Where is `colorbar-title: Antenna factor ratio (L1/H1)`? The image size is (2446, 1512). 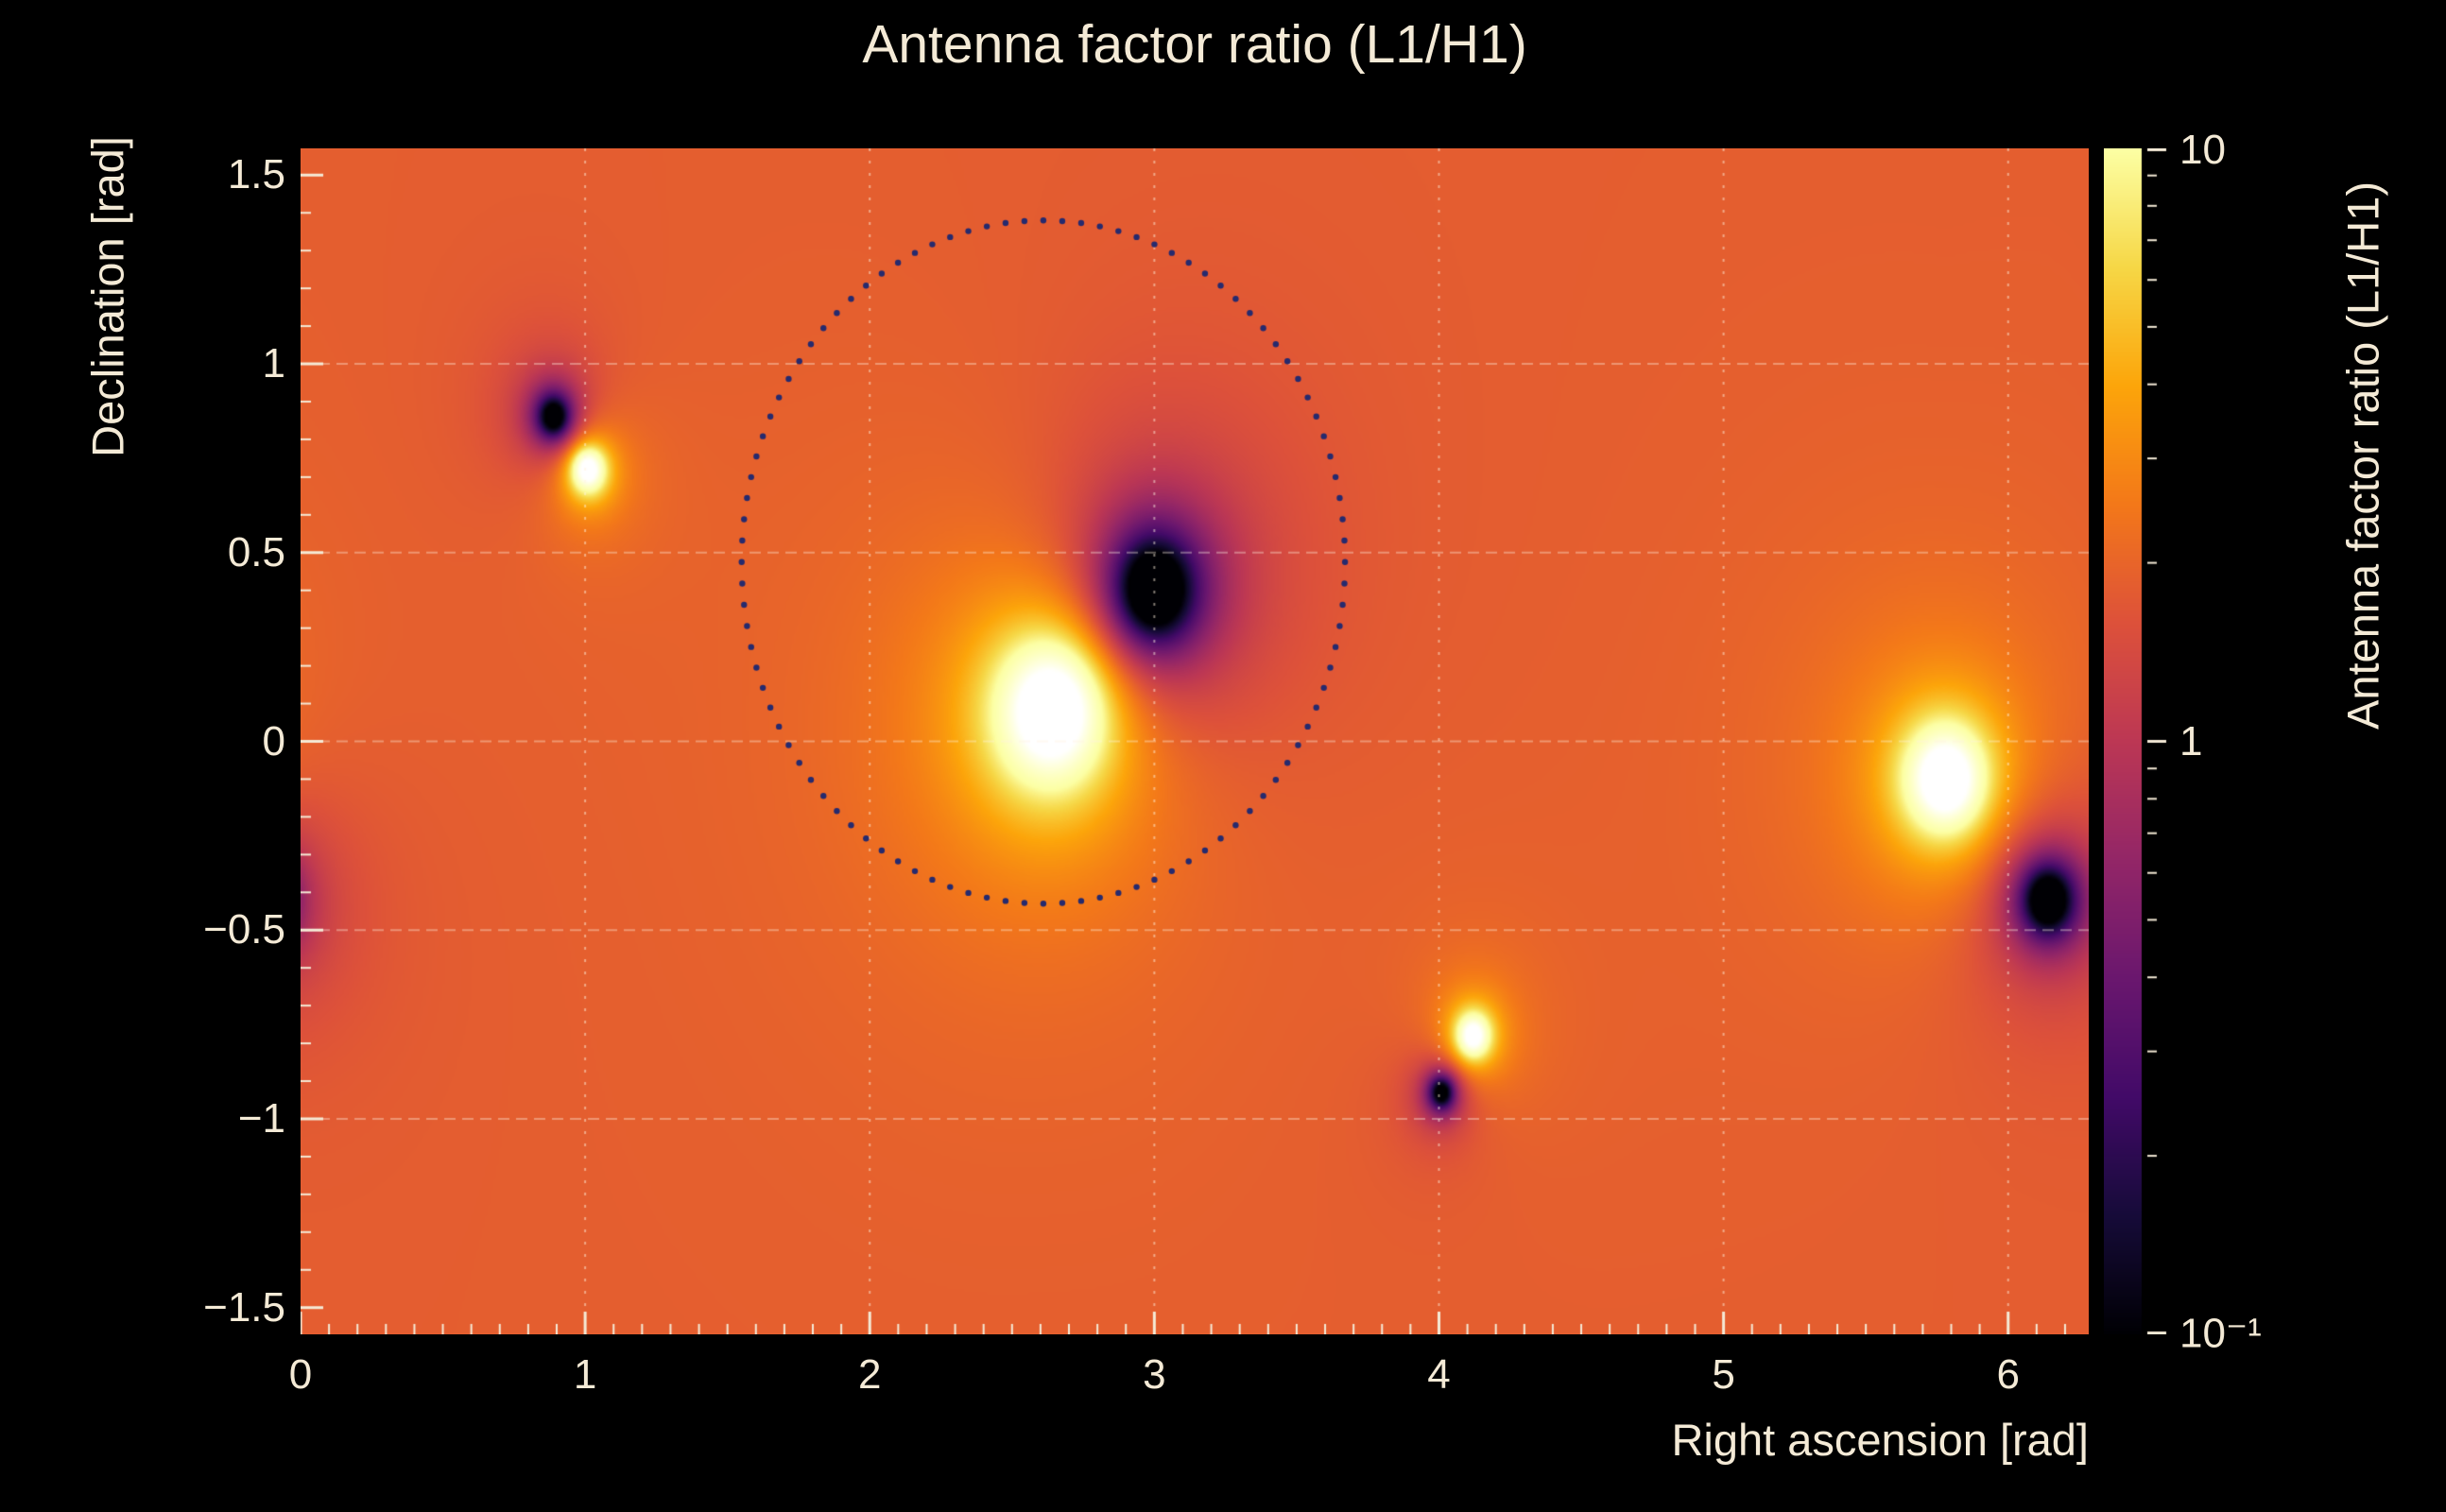 colorbar-title: Antenna factor ratio (L1/H1) is located at coordinates (2362, 455).